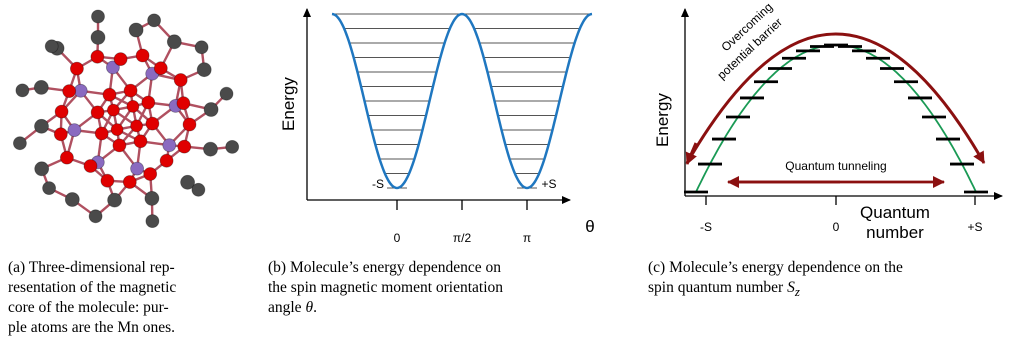  I want to click on barrier-arrow-start, so click(691, 153).